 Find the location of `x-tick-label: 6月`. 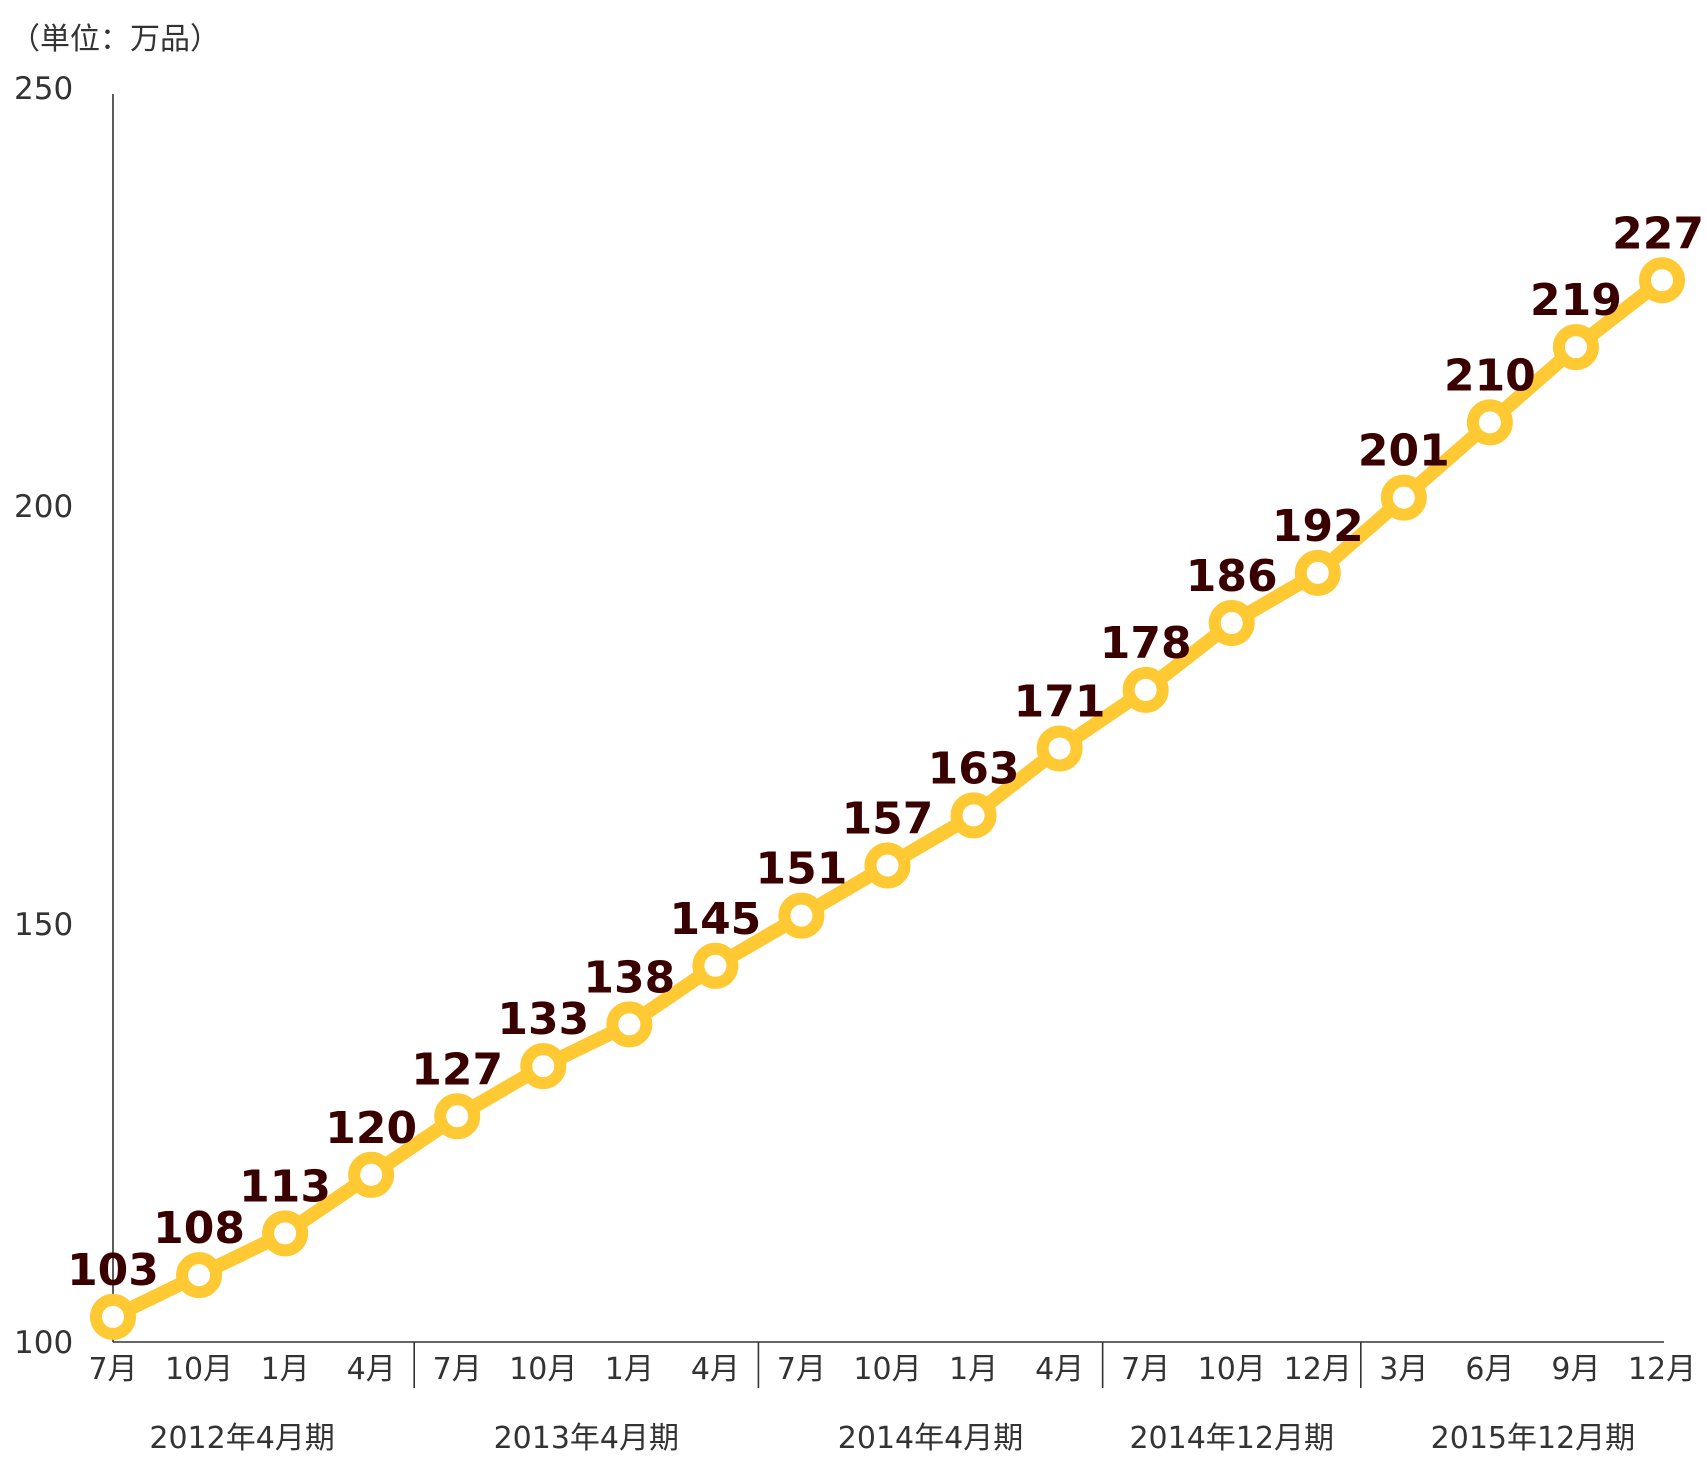

x-tick-label: 6月 is located at coordinates (1489, 1369).